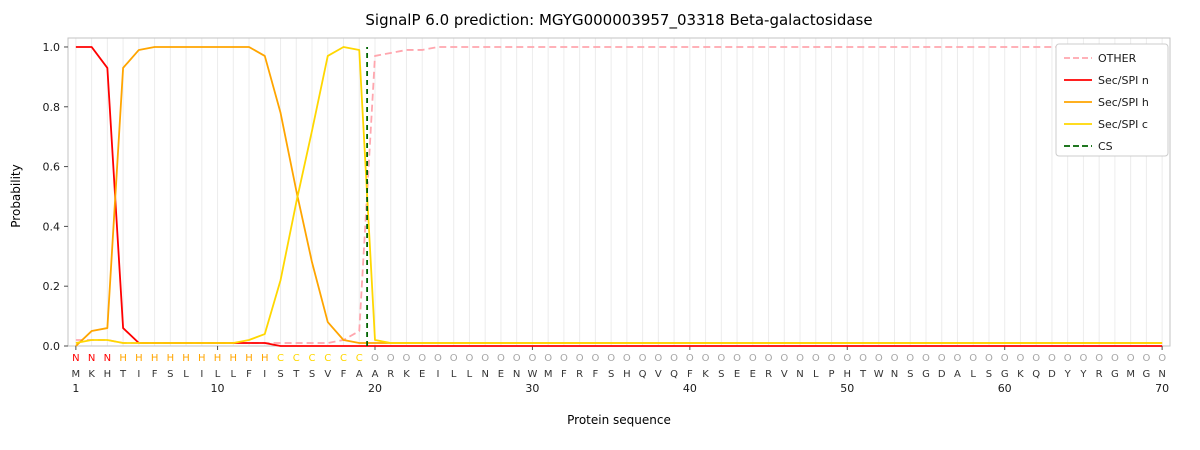 This screenshot has height=450, width=1200. What do you see at coordinates (737, 374) in the screenshot?
I see `svg-text: E` at bounding box center [737, 374].